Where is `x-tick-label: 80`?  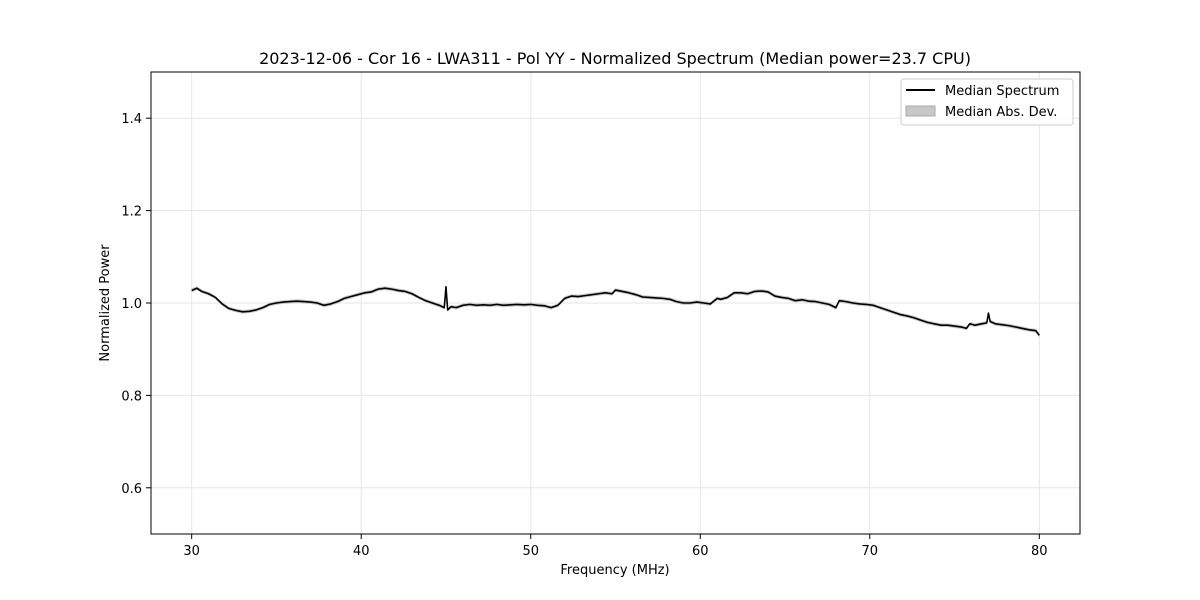
x-tick-label: 80 is located at coordinates (1039, 551).